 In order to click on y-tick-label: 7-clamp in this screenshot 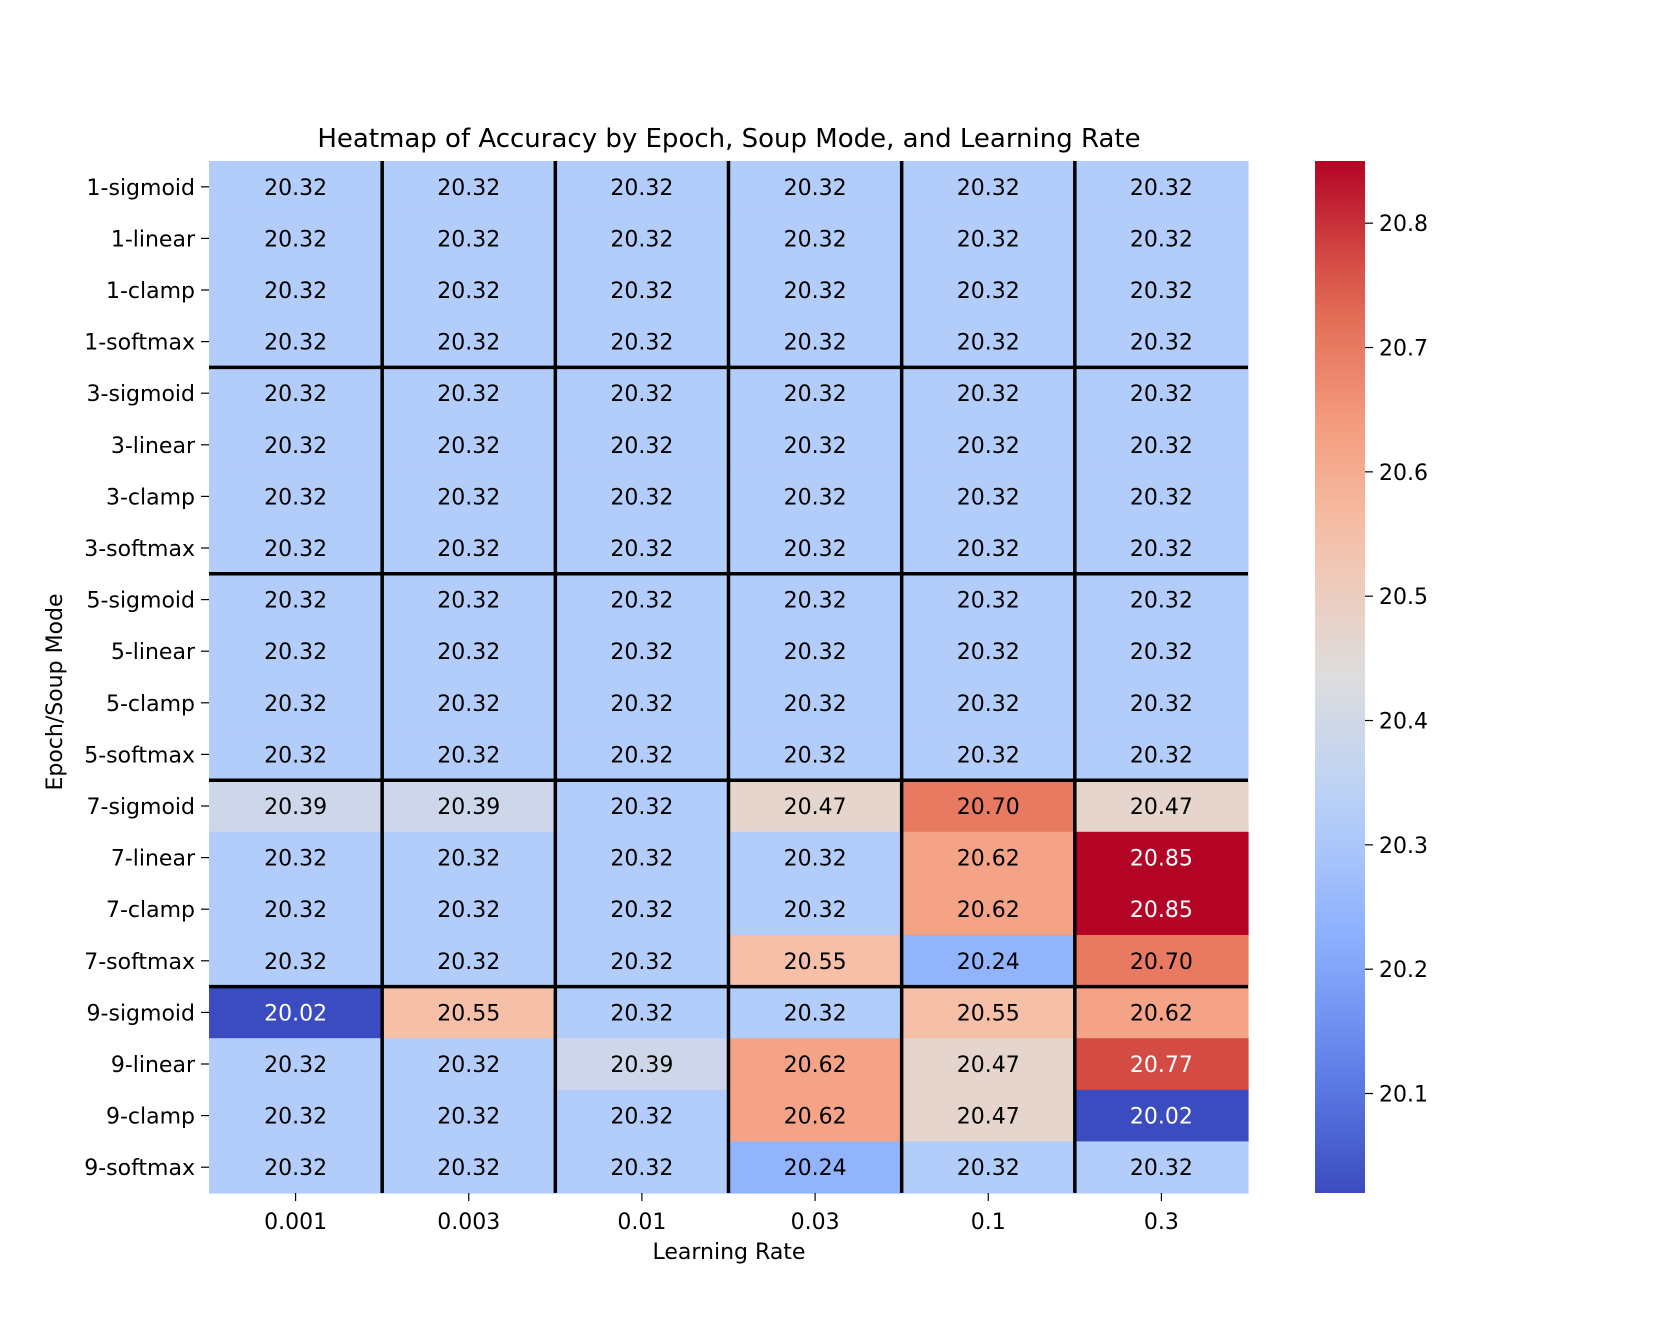, I will do `click(150, 910)`.